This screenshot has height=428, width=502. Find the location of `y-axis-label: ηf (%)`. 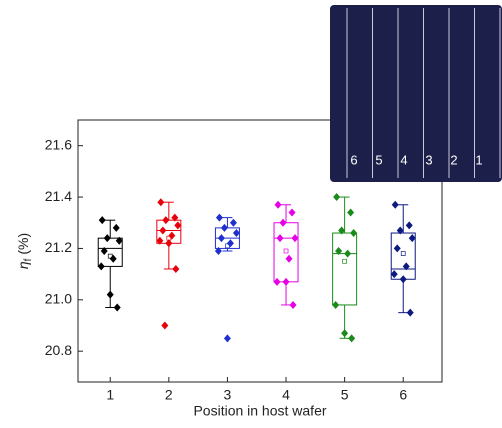

y-axis-label: ηf (%) is located at coordinates (24, 251).